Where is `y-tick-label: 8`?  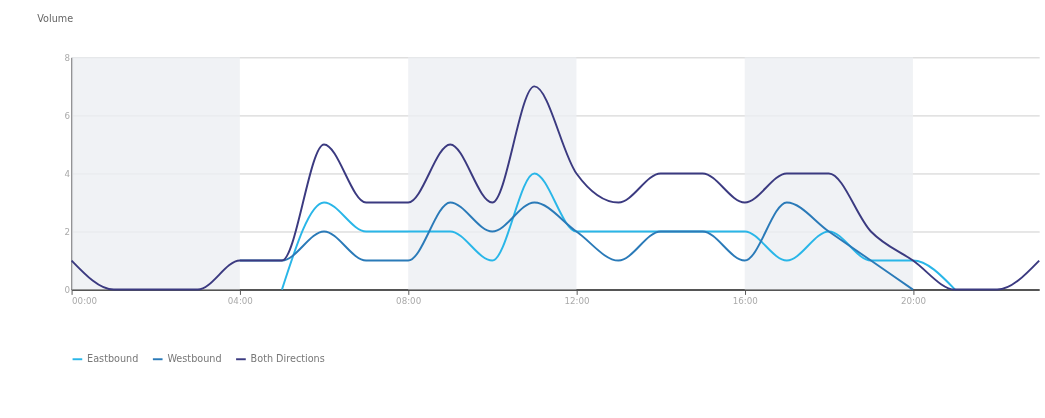 y-tick-label: 8 is located at coordinates (67, 57).